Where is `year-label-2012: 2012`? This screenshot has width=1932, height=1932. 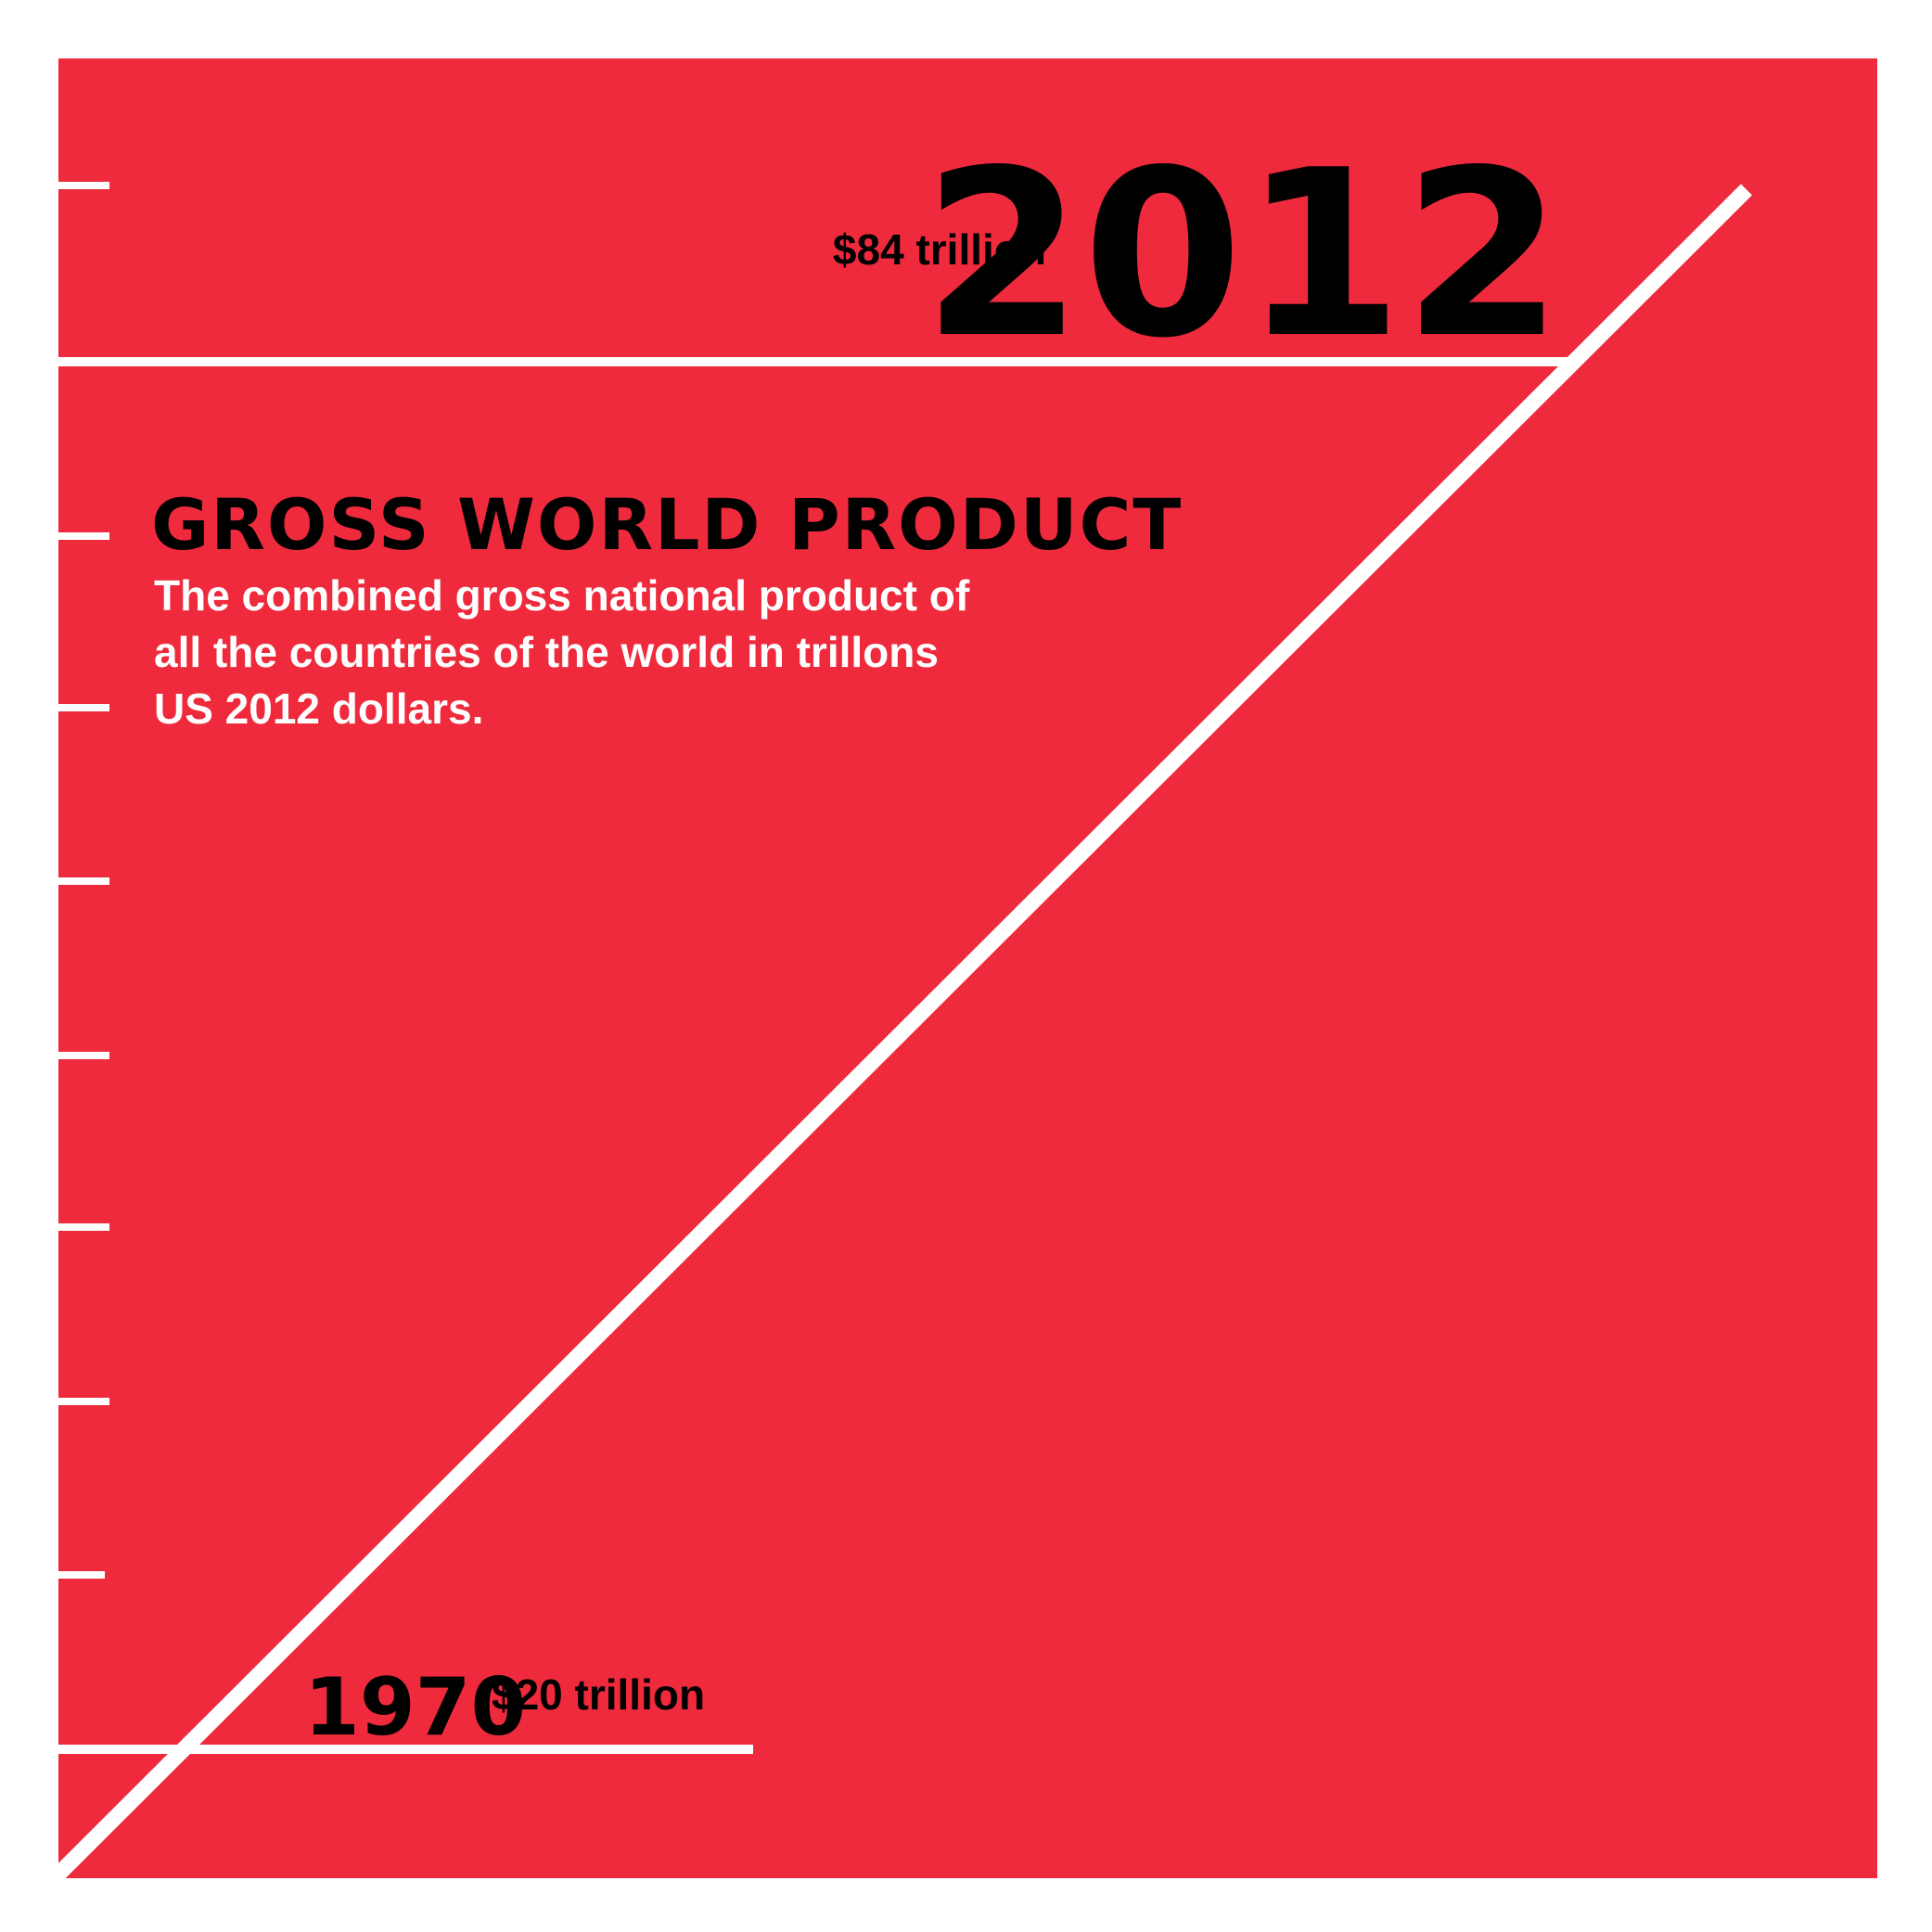 year-label-2012: 2012 is located at coordinates (1243, 255).